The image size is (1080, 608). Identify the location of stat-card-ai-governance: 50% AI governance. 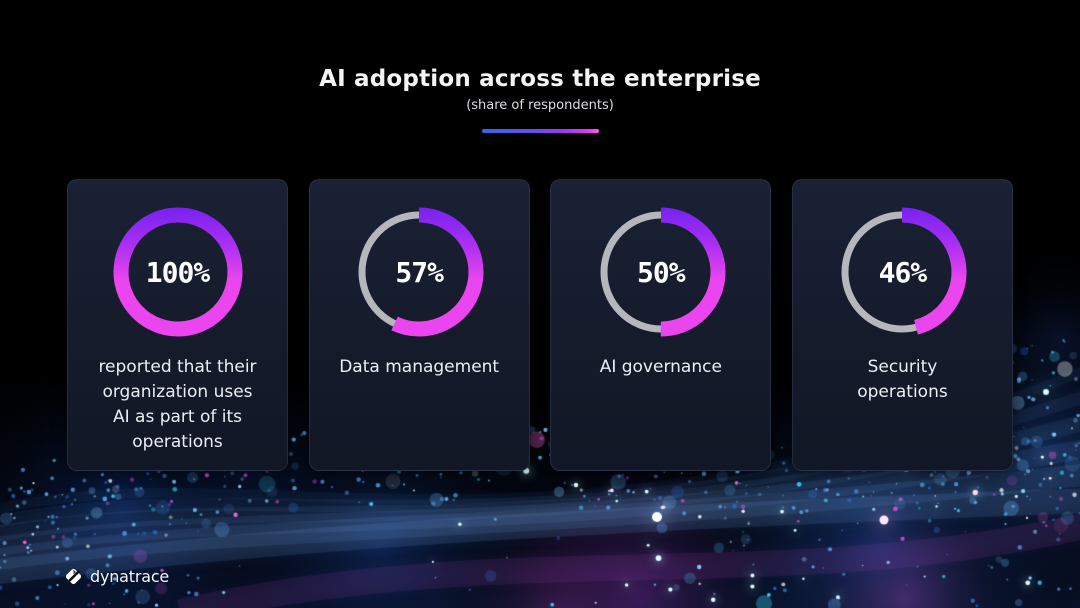
(661, 325).